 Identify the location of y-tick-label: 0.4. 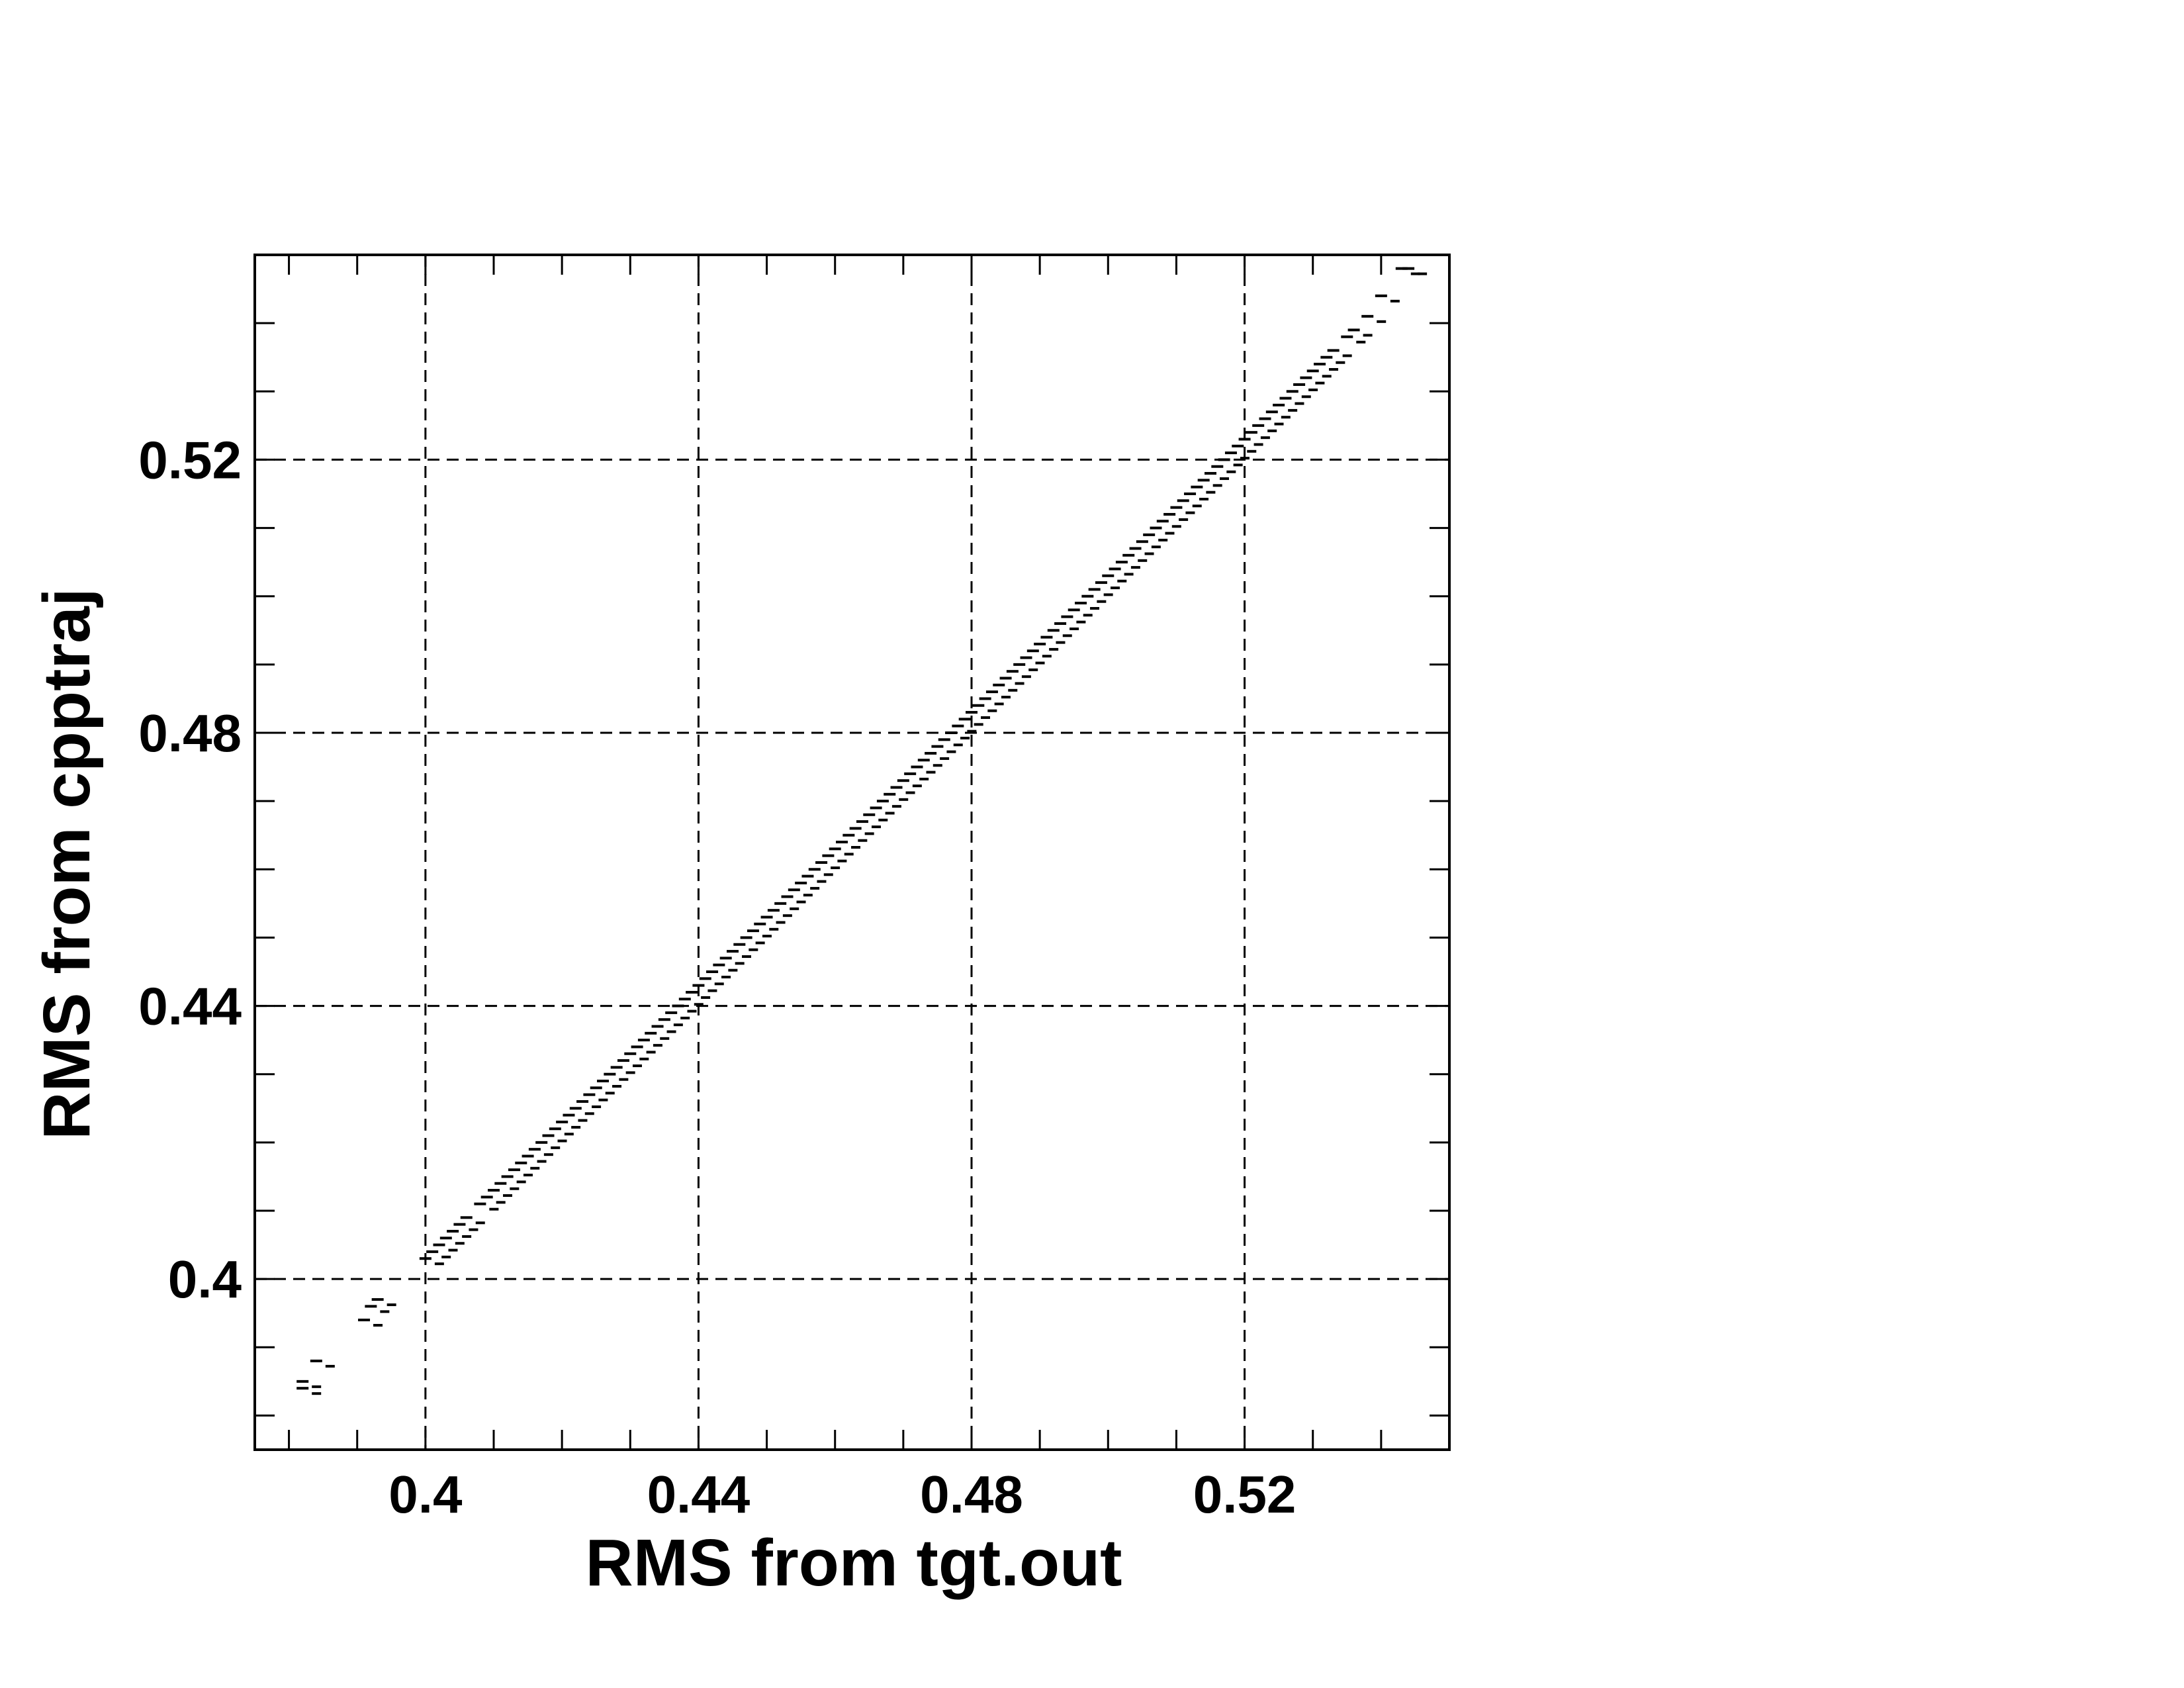
(205, 1279).